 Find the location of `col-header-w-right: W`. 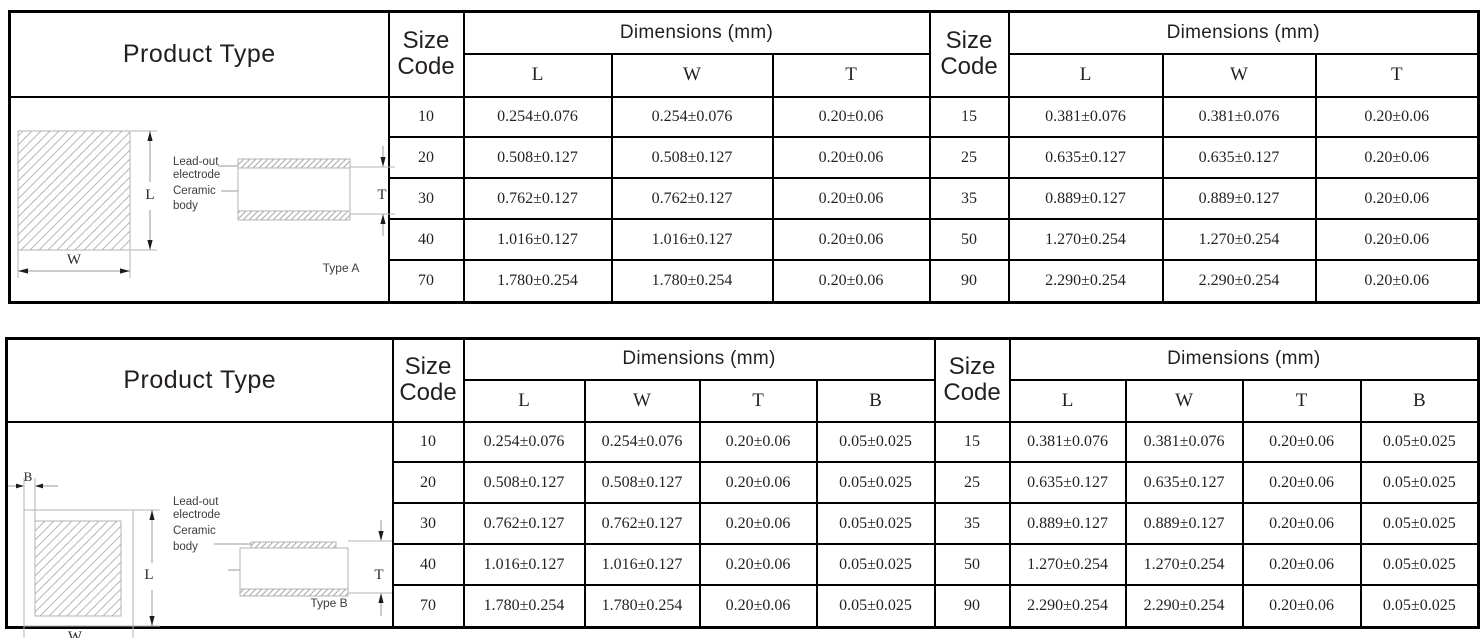

col-header-w-right: W is located at coordinates (1239, 75).